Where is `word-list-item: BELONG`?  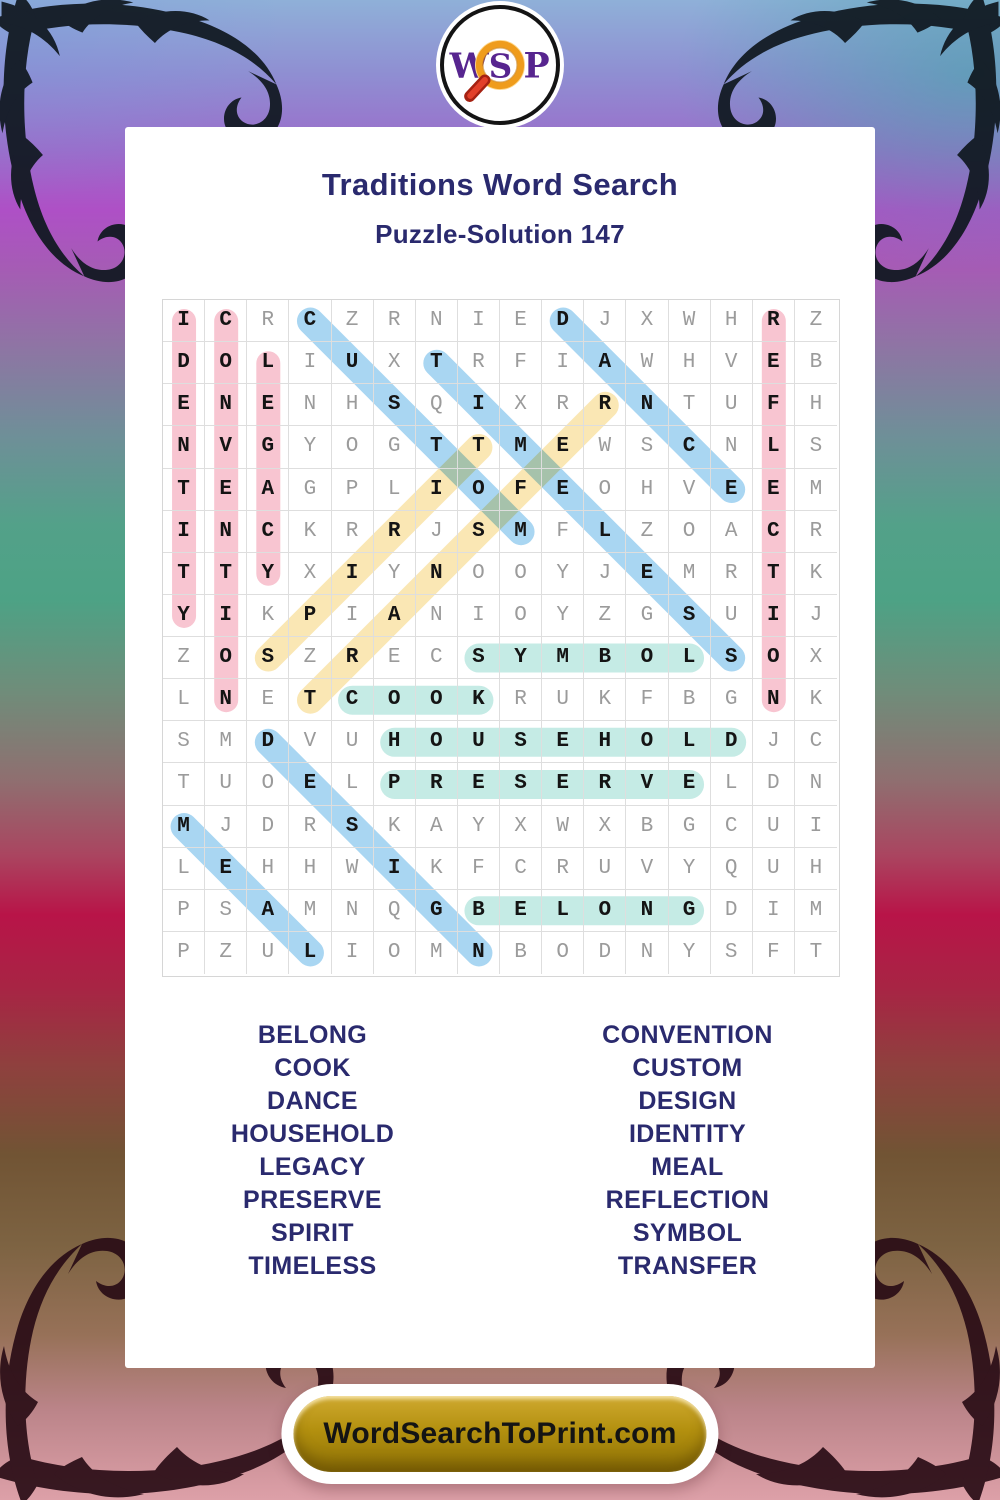 word-list-item: BELONG is located at coordinates (312, 1035).